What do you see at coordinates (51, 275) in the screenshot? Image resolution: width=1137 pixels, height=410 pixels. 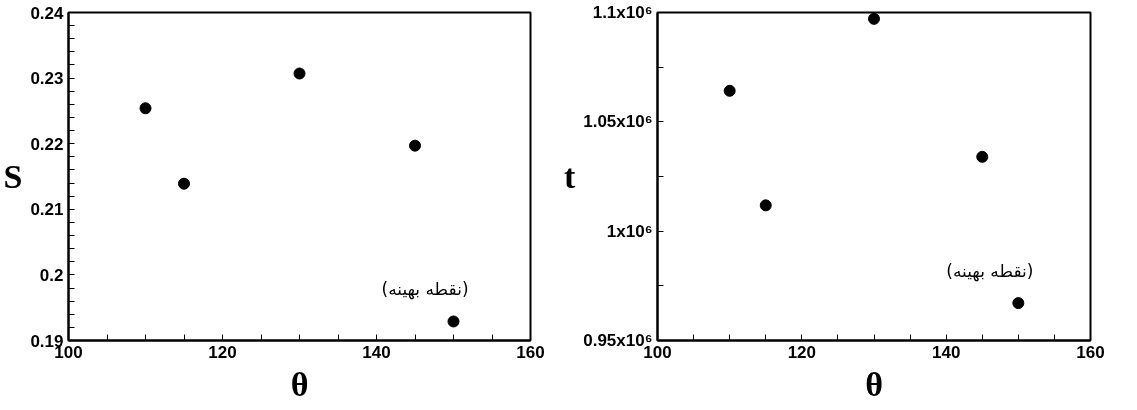 I see `y-tick-label: 0.2` at bounding box center [51, 275].